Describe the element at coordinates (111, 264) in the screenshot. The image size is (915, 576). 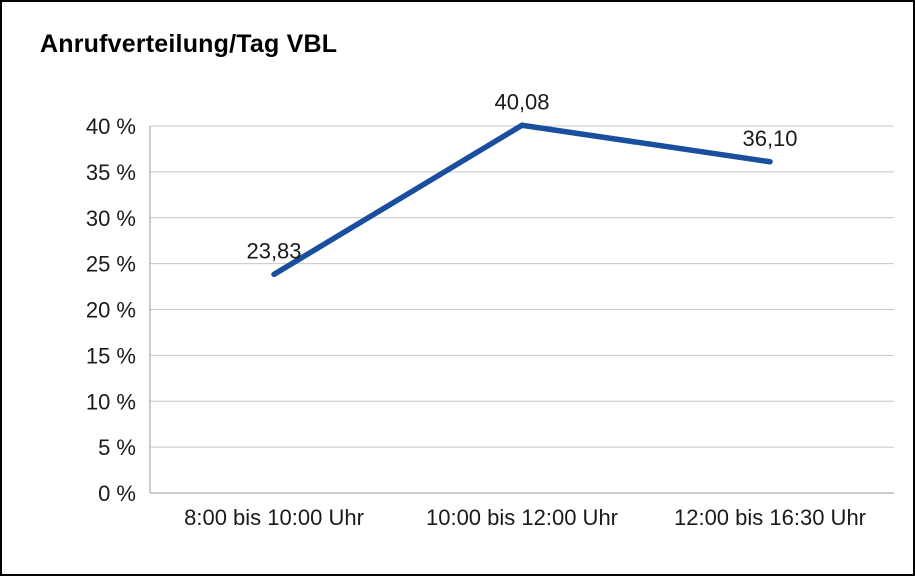
I see `y-tick-label: 25 %` at that location.